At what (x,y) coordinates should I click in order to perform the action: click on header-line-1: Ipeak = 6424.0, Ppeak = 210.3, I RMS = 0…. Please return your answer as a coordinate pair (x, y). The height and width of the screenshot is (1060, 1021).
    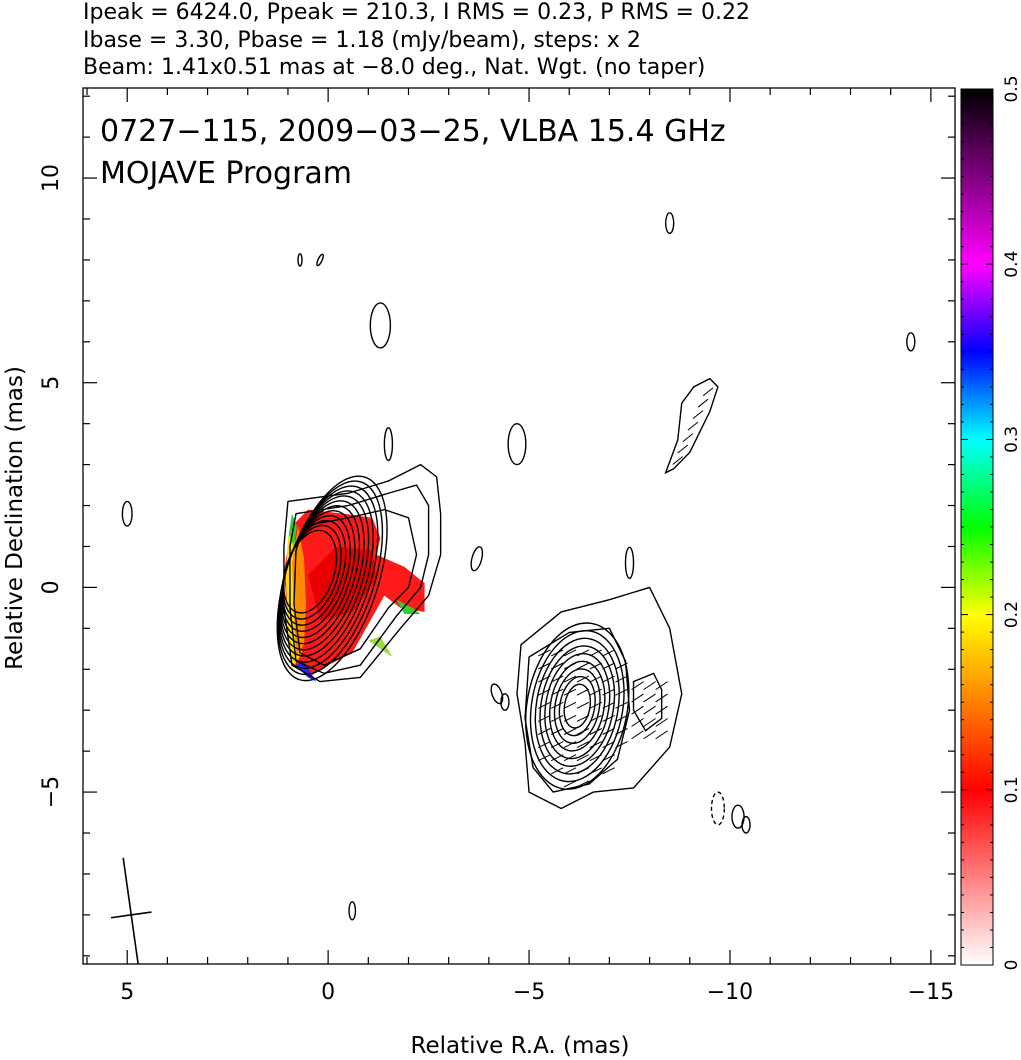
    Looking at the image, I should click on (416, 12).